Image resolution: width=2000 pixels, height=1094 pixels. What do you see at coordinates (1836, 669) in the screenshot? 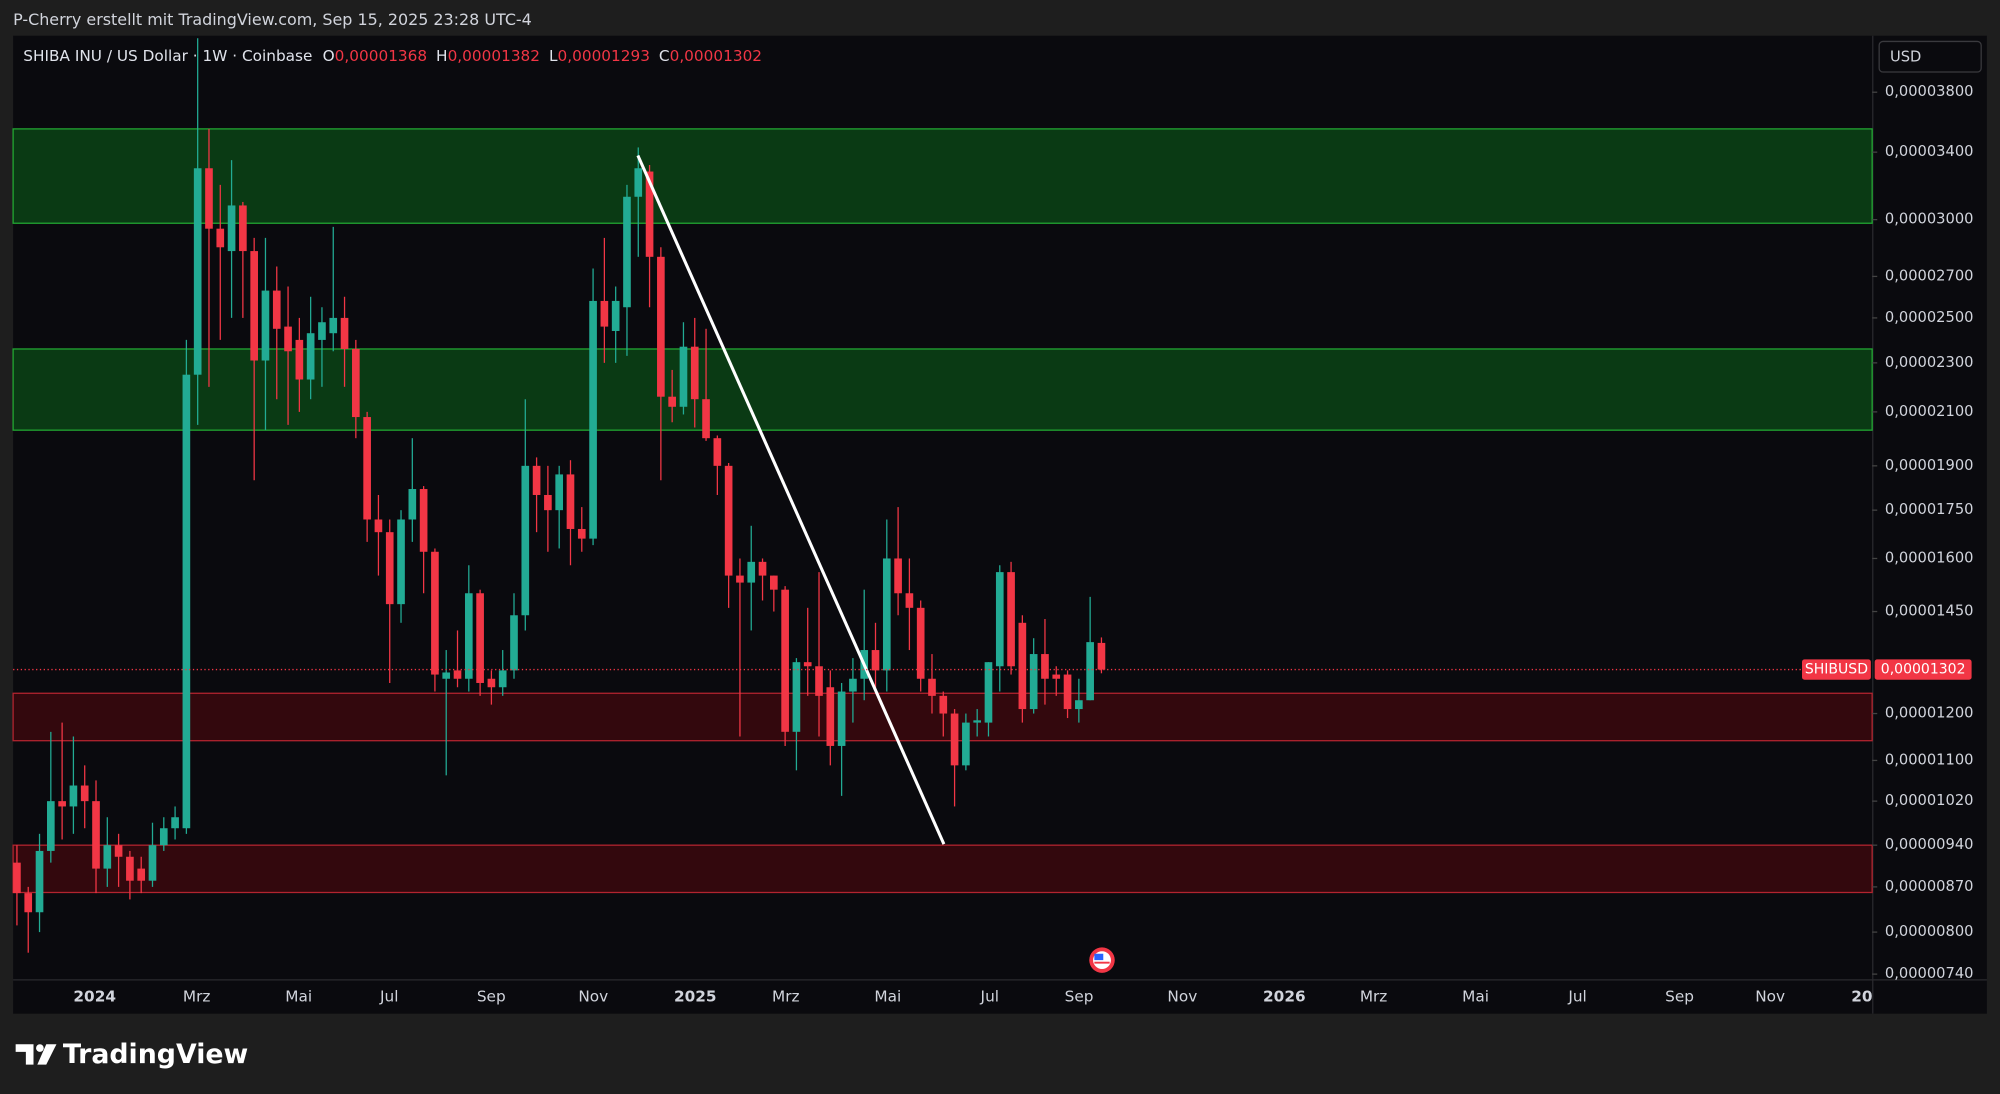
I see `symbol-tag` at bounding box center [1836, 669].